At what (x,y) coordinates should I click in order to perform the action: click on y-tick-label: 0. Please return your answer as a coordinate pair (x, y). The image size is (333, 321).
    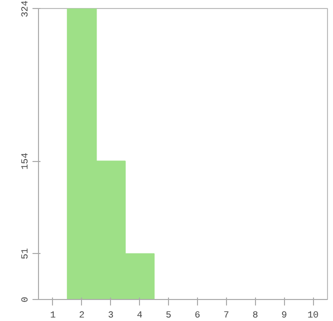
    Looking at the image, I should click on (25, 299).